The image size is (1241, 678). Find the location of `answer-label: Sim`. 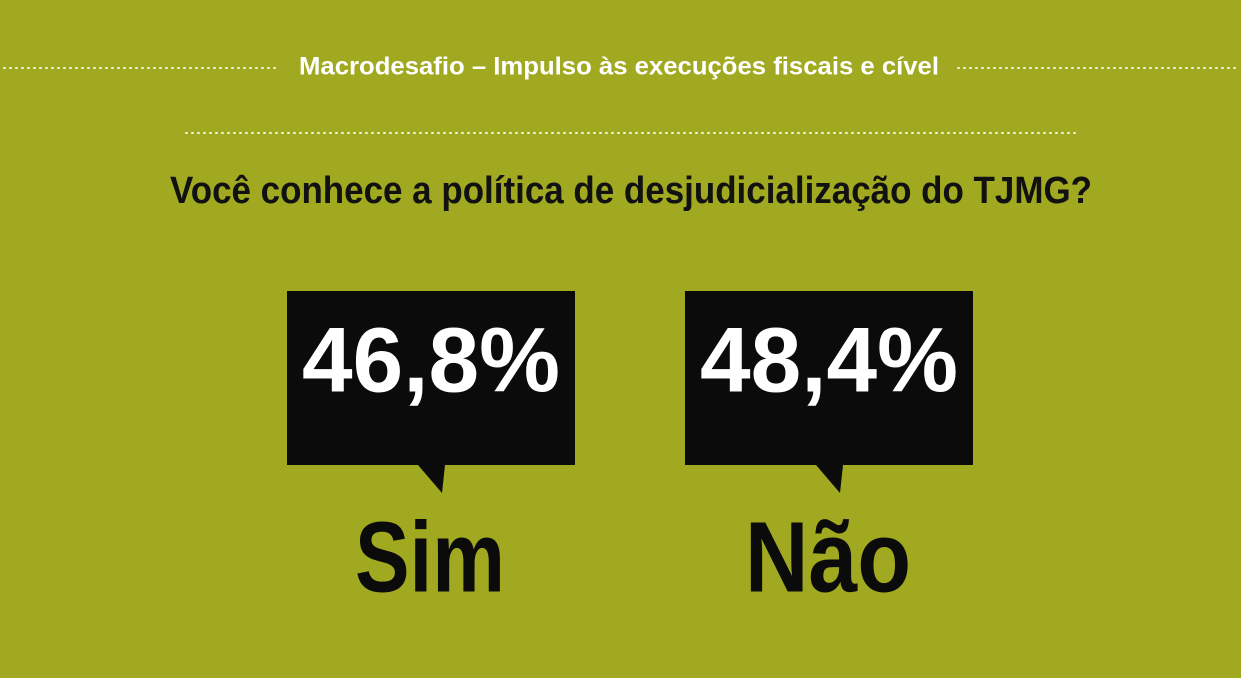

answer-label: Sim is located at coordinates (430, 557).